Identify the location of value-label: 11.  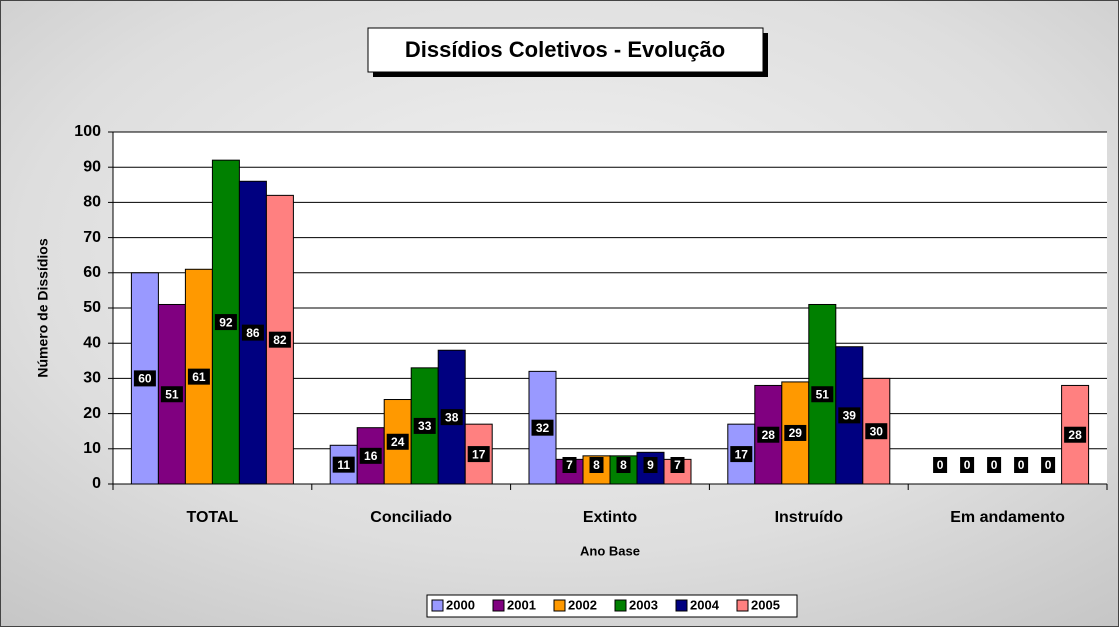
(343, 465).